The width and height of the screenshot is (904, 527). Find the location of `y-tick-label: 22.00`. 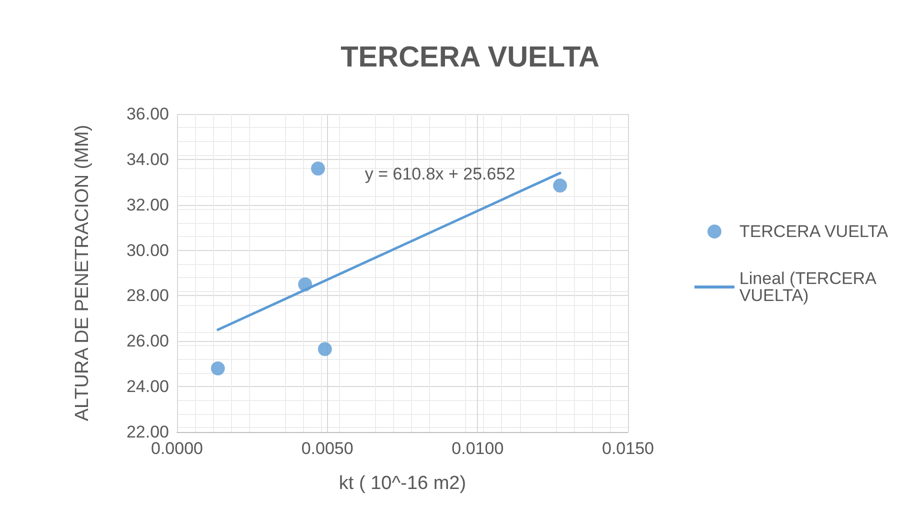

y-tick-label: 22.00 is located at coordinates (147, 432).